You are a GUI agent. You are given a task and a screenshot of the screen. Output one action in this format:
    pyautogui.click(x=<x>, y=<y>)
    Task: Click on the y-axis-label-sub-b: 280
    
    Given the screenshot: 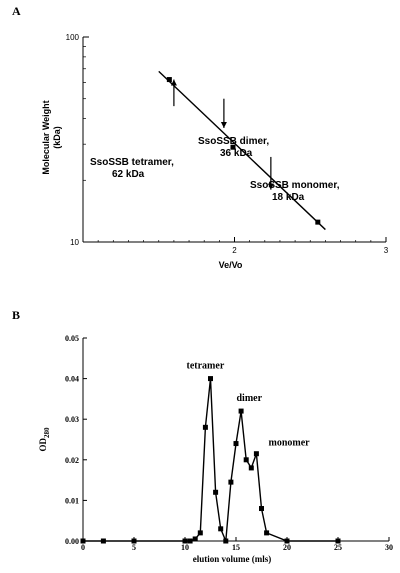 What is the action you would take?
    pyautogui.click(x=47, y=432)
    